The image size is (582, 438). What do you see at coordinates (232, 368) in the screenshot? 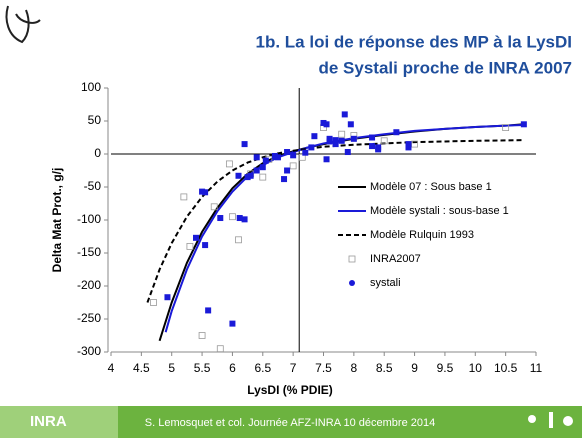
I see `x-tick-label: 6` at bounding box center [232, 368].